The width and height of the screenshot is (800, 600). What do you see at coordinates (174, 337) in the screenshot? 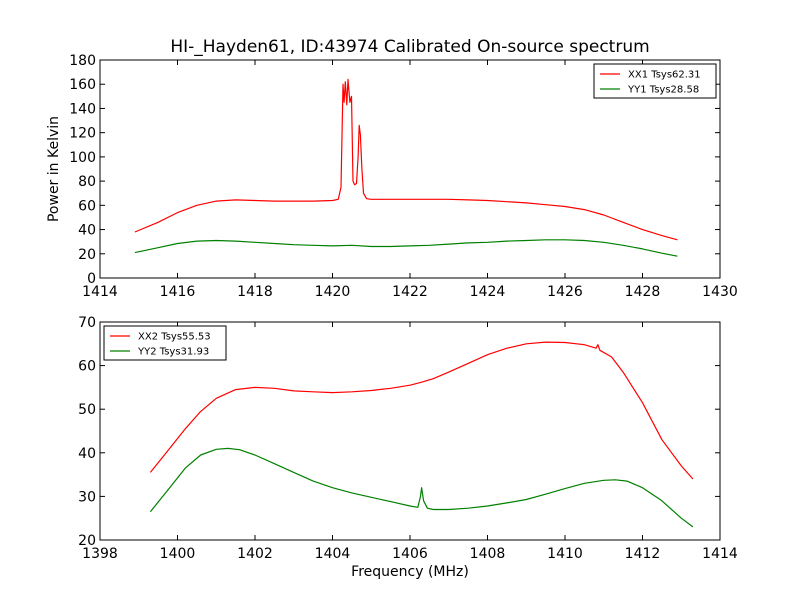
I see `bottom-legend-label-1: XX2 Tsys55.53` at bounding box center [174, 337].